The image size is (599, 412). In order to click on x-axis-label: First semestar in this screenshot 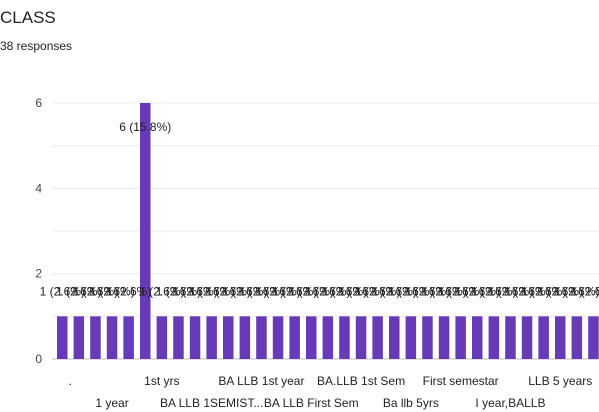, I will do `click(461, 381)`.